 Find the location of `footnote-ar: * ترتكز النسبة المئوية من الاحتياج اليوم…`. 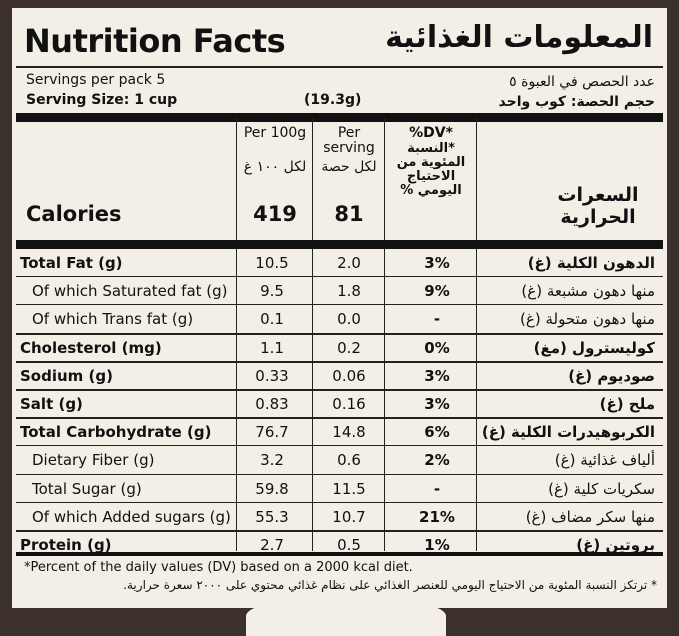

footnote-ar: * ترتكز النسبة المئوية من الاحتياج اليوم… is located at coordinates (390, 585).